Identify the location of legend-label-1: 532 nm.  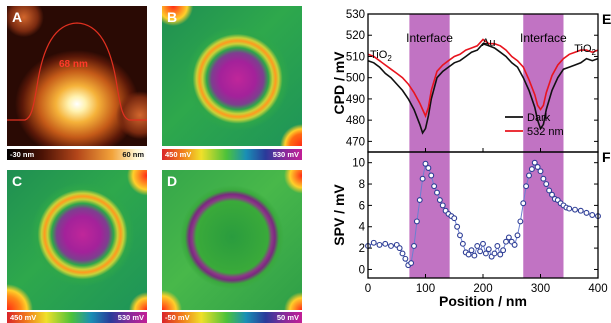
(545, 132).